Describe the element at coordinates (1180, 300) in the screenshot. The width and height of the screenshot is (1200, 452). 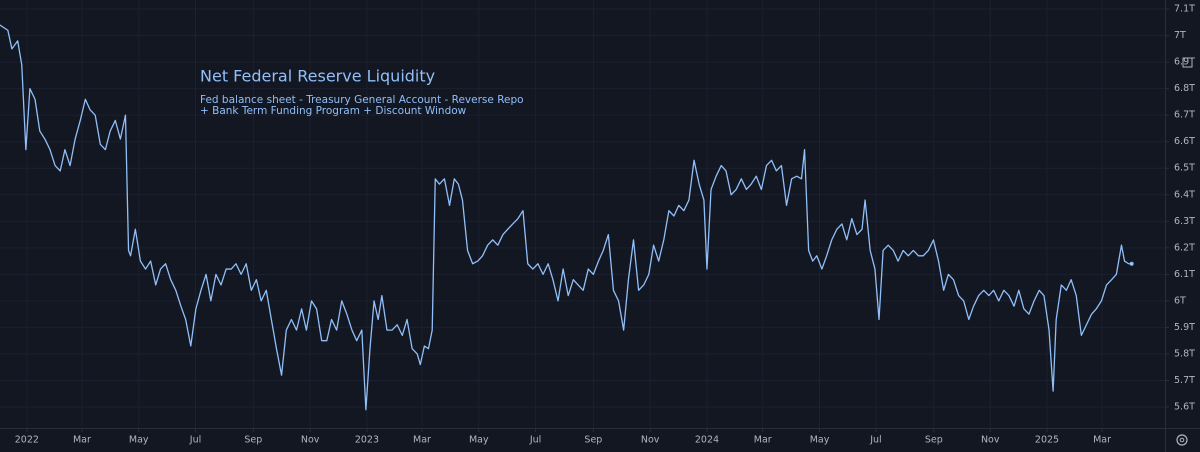
I see `y-tick-label: 6T` at that location.